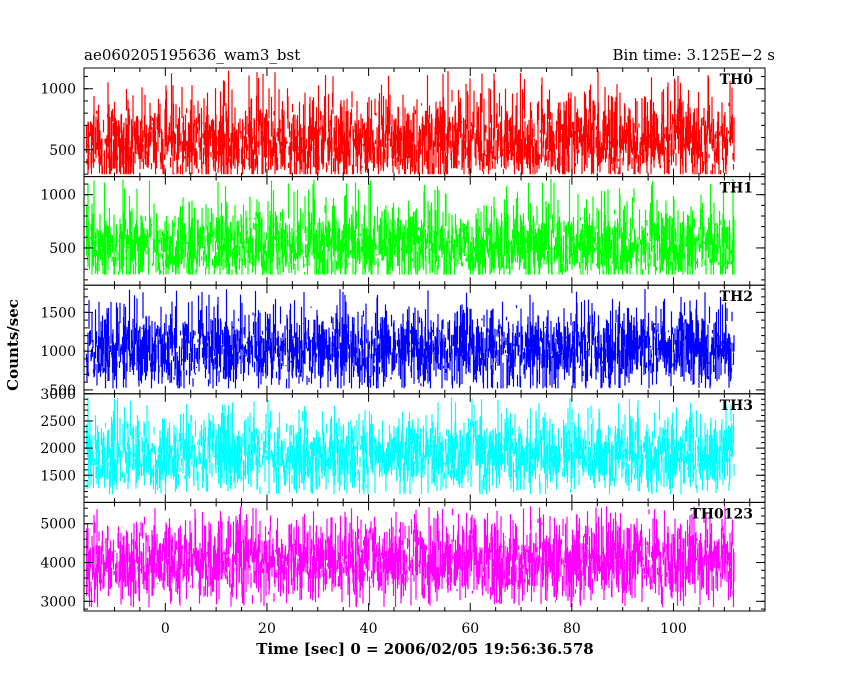 The image size is (850, 680). I want to click on panel-frame-th0123, so click(424, 556).